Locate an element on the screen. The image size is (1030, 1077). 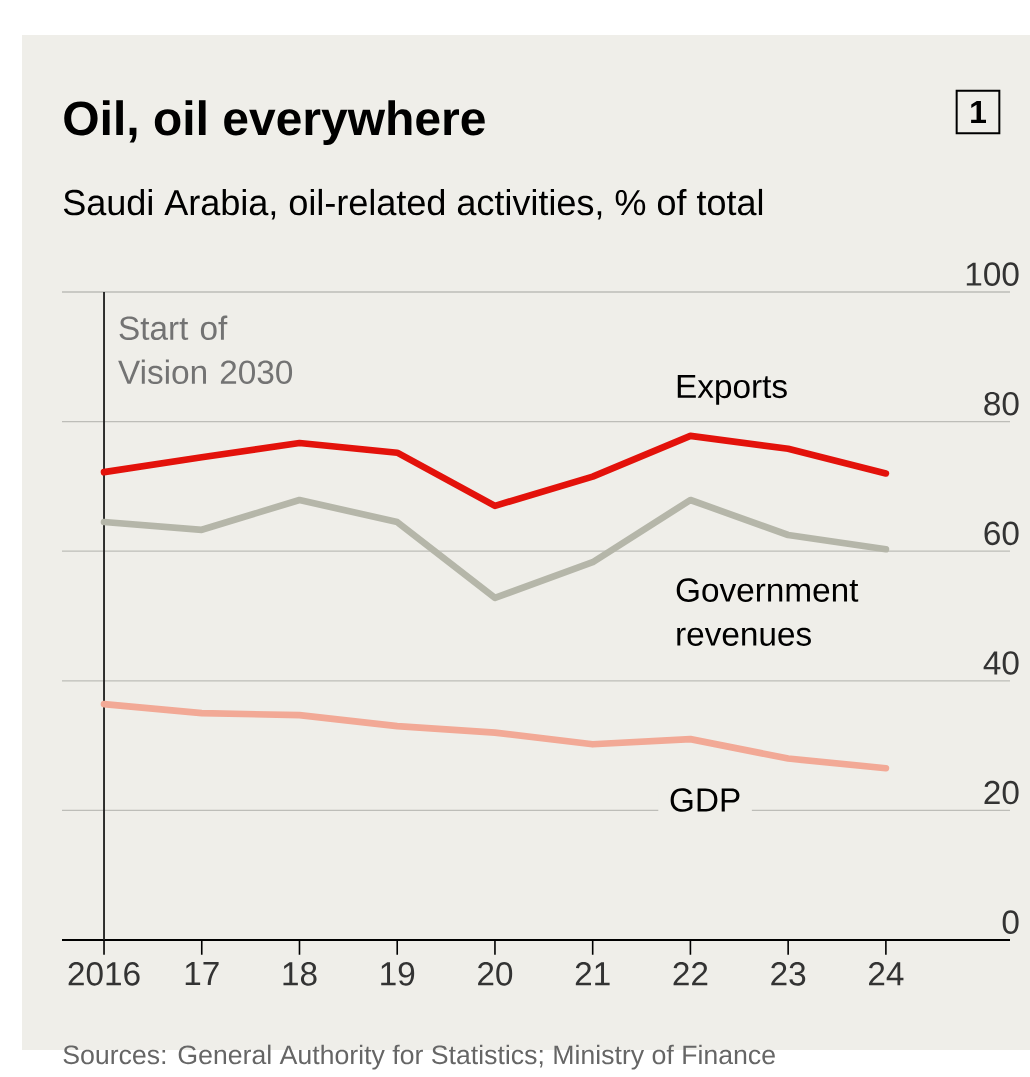
y-tick-label: 20 is located at coordinates (1001, 792).